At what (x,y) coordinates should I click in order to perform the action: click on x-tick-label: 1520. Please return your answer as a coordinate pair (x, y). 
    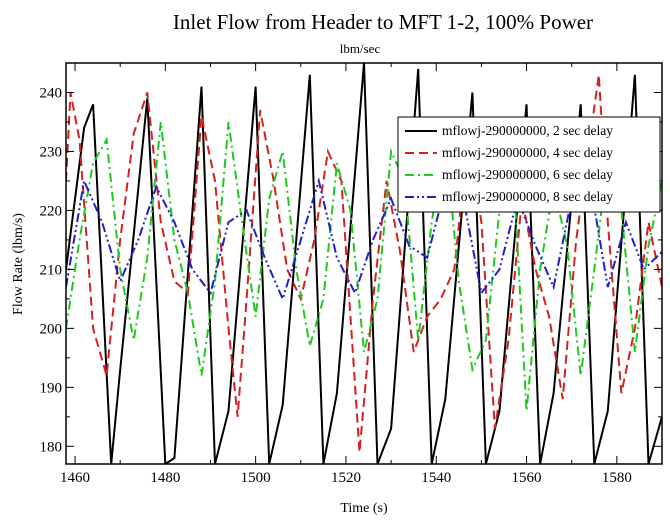
    Looking at the image, I should click on (346, 478).